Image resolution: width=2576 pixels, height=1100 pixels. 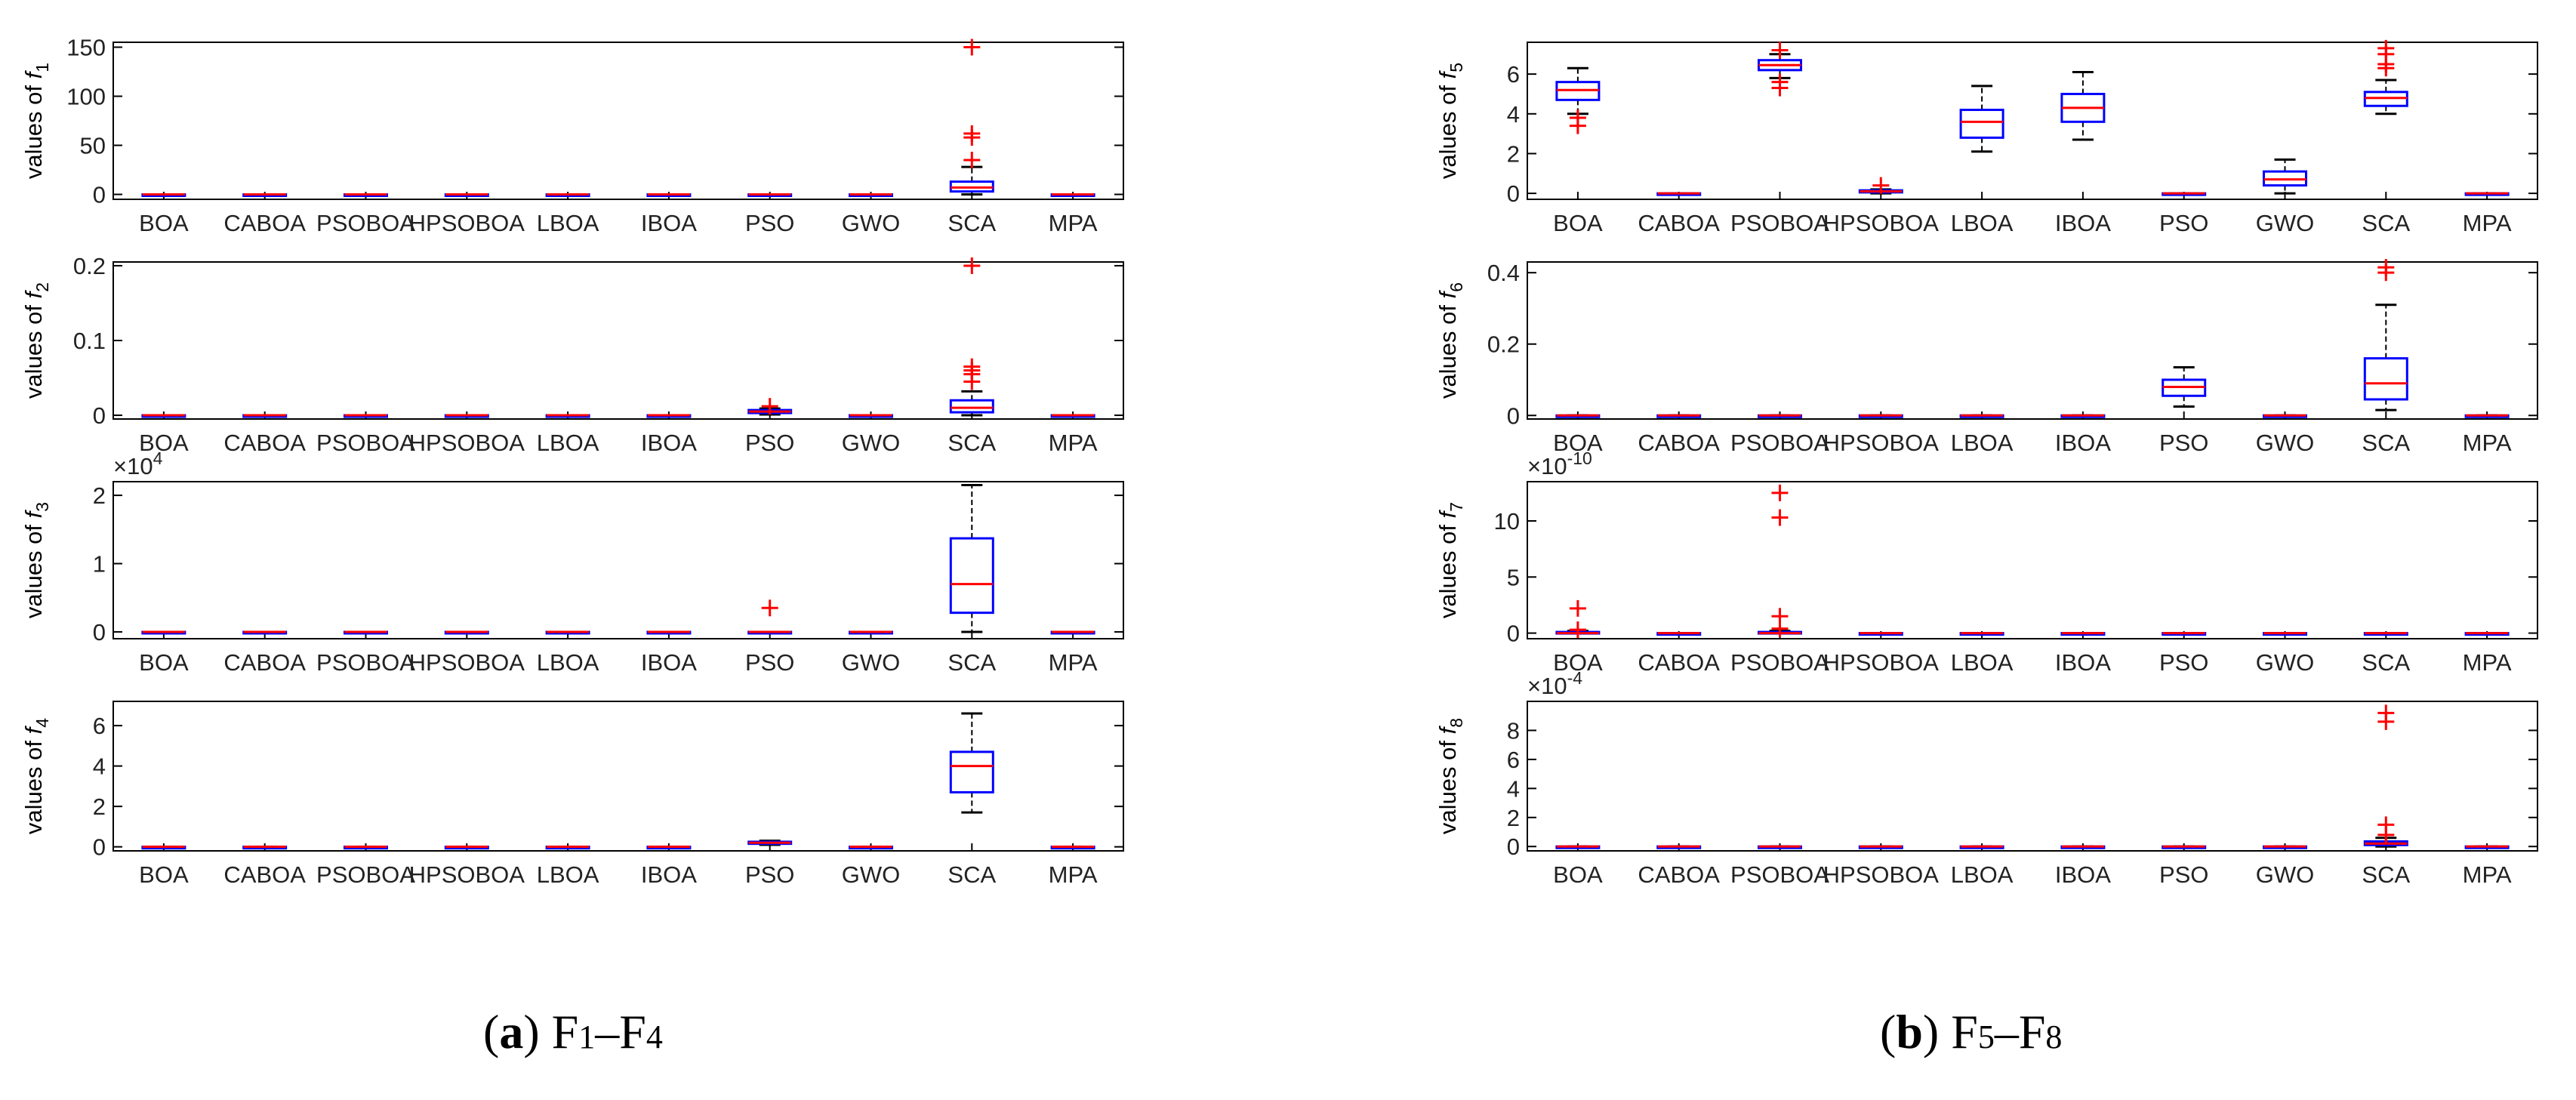 What do you see at coordinates (2032, 1031) in the screenshot?
I see `caption-b-f-end: F` at bounding box center [2032, 1031].